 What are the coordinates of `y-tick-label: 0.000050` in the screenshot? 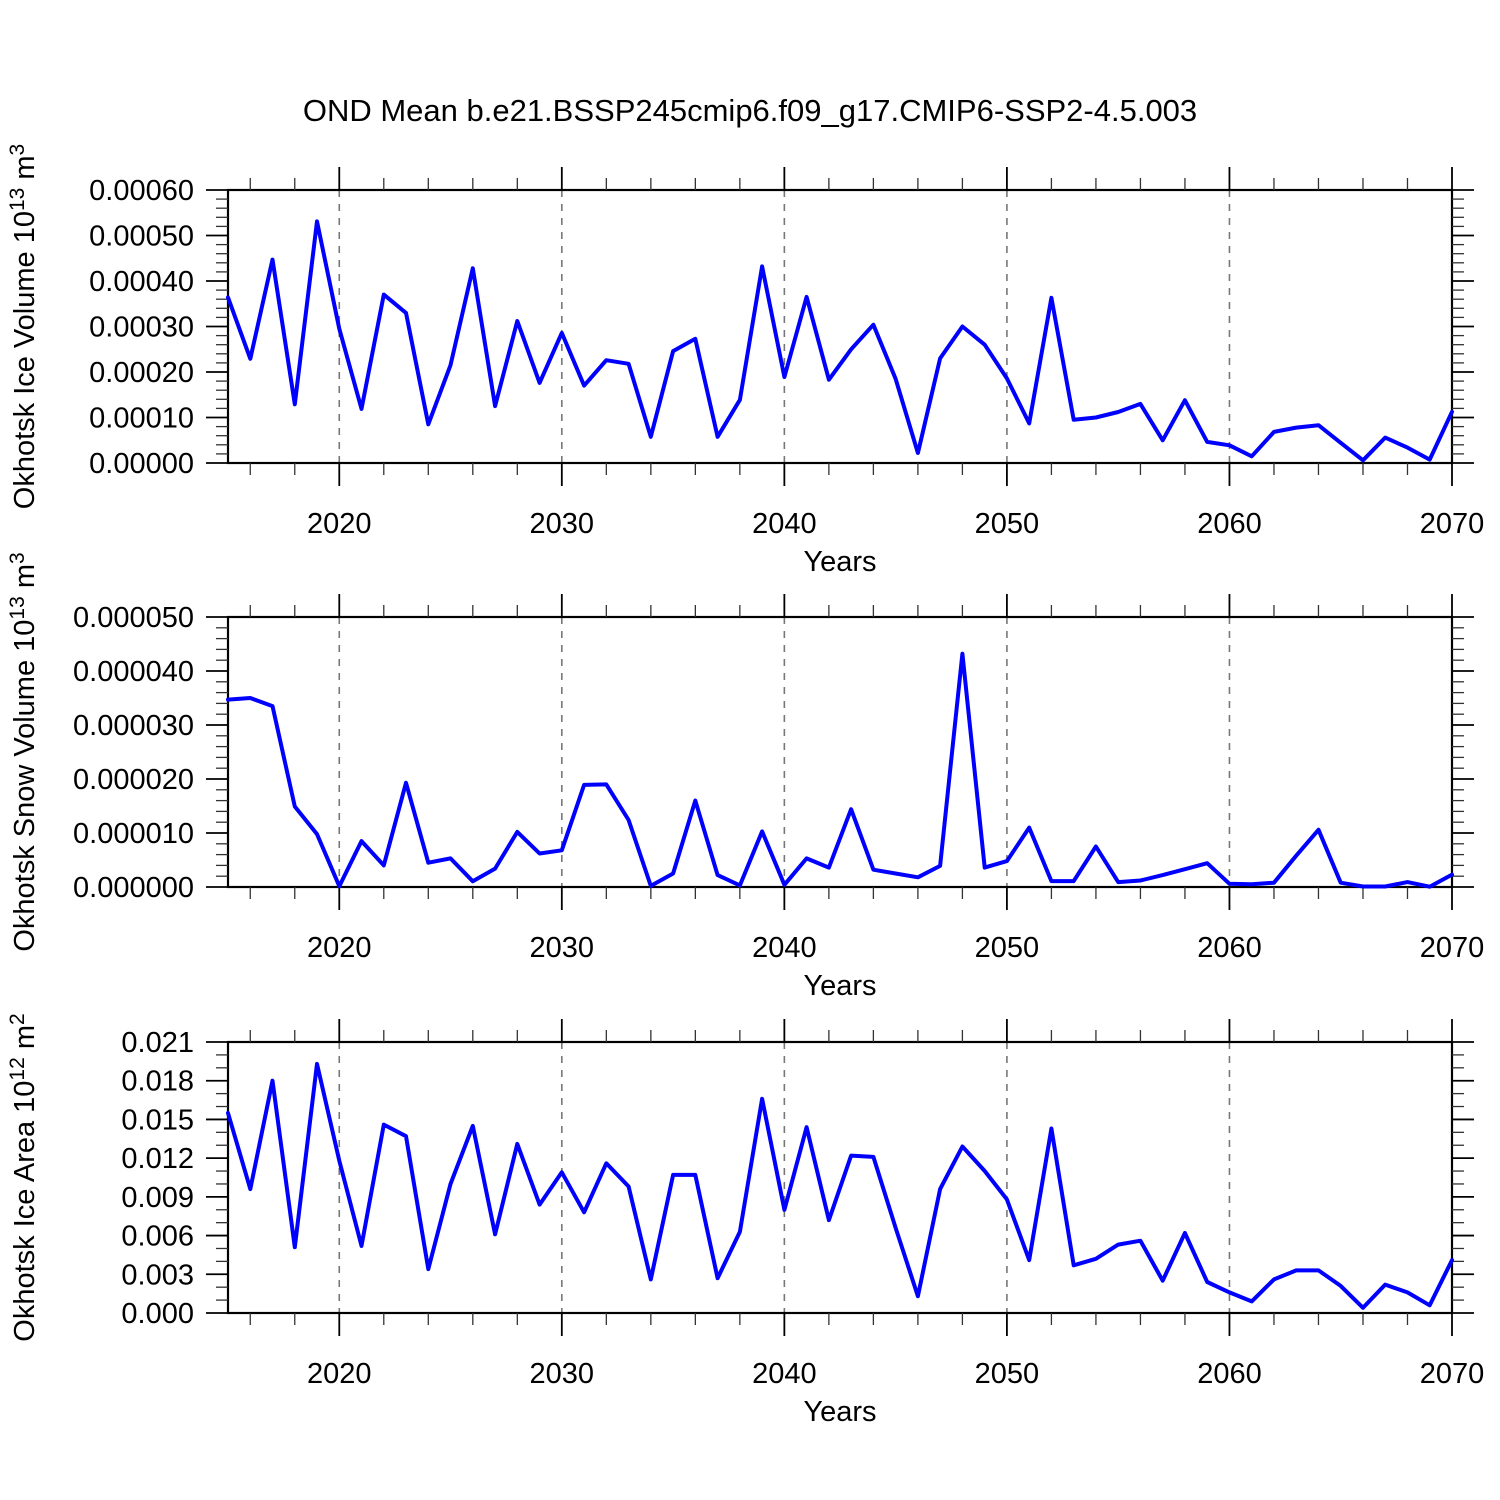 It's located at (133, 618).